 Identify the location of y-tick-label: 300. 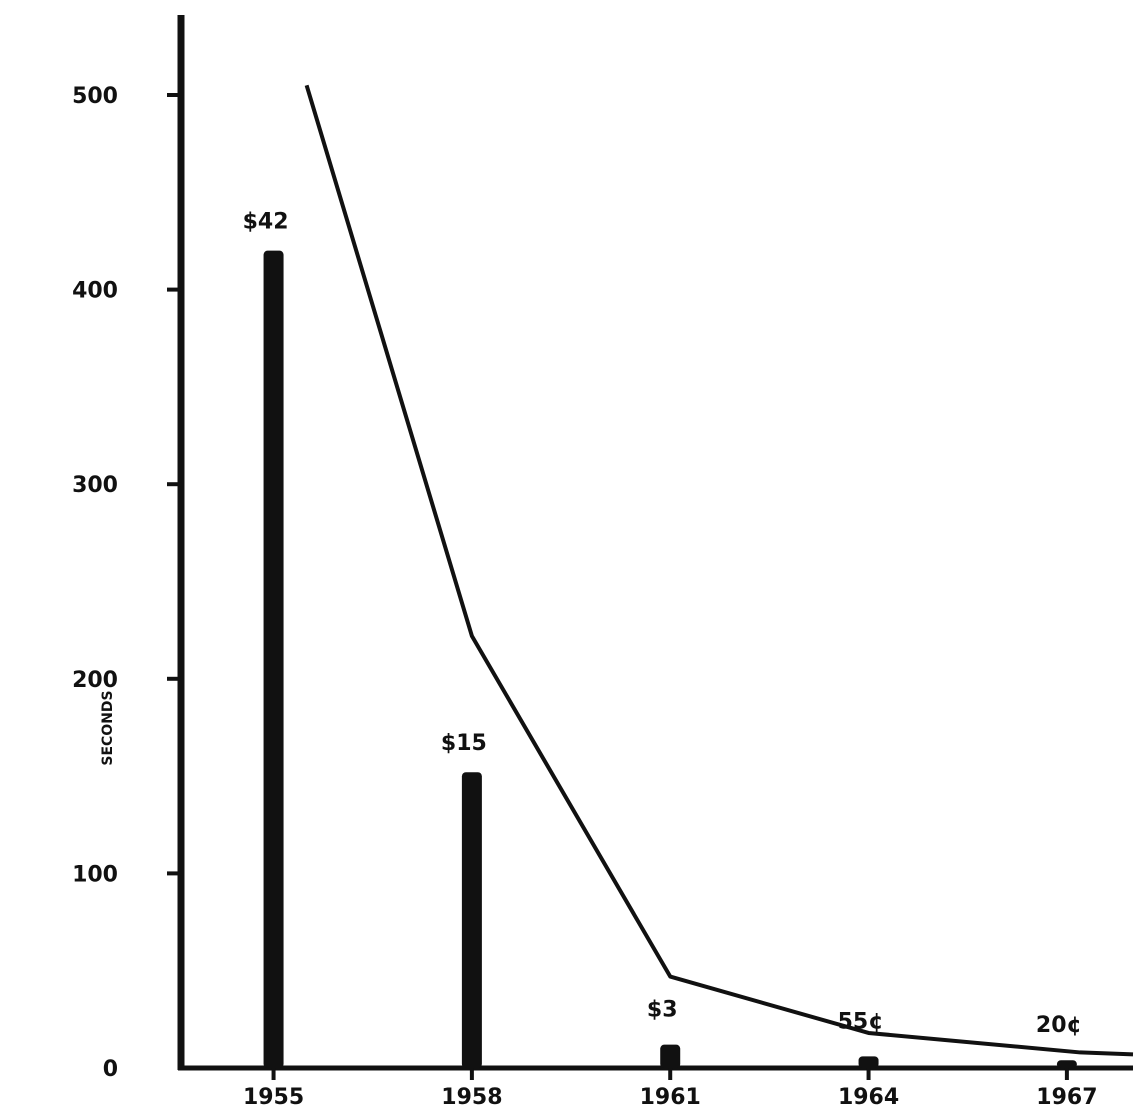
(95, 485).